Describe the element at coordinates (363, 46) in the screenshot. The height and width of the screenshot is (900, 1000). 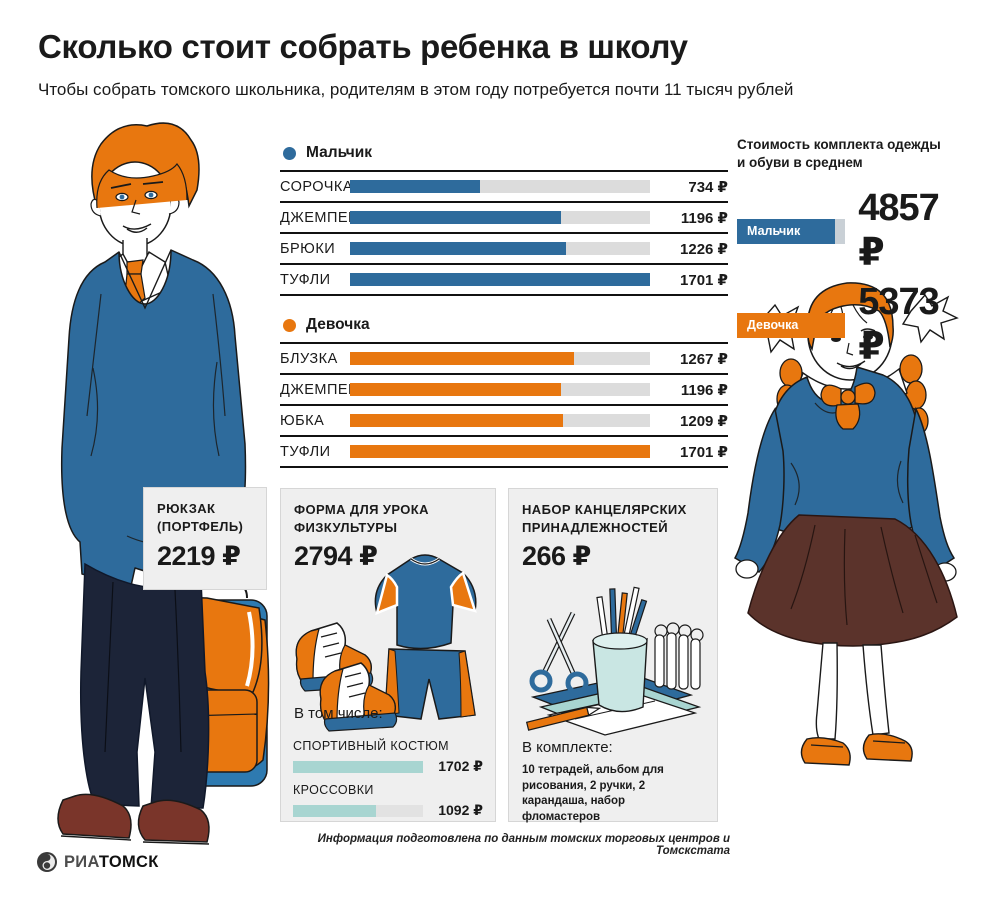
I see `page-title: Сколько стоит собрать ребенка в школу` at that location.